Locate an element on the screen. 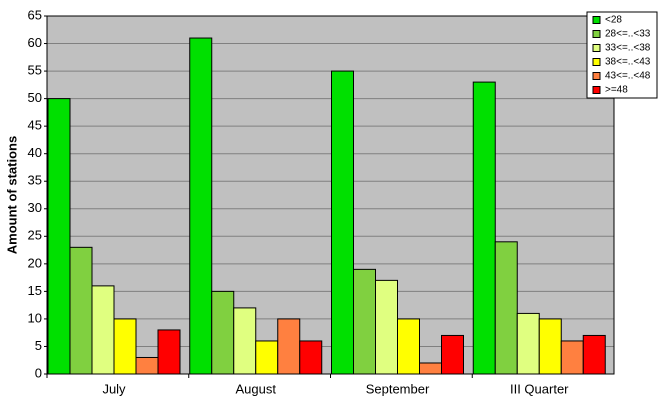  legend-label: 43<=..<48 is located at coordinates (628, 76).